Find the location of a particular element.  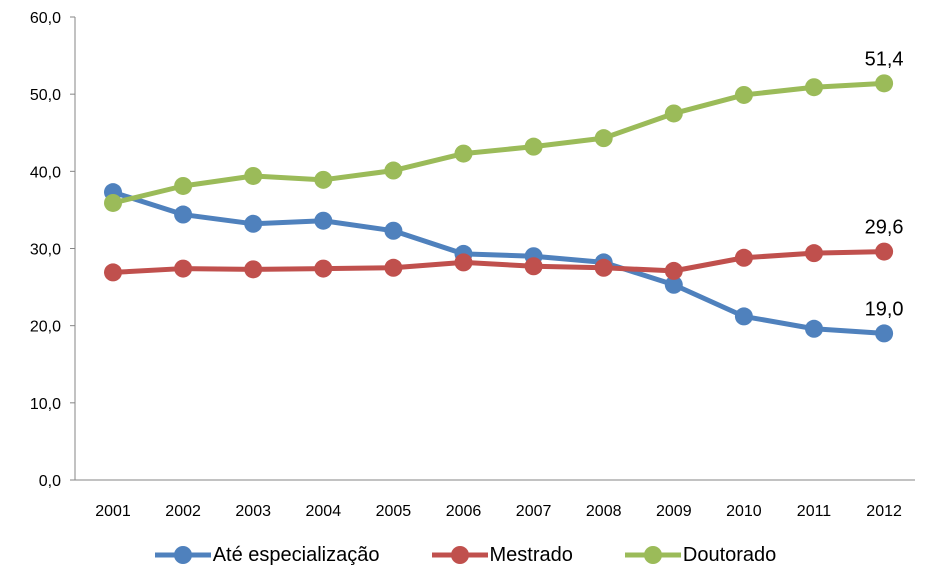

legend-label-ate-especializacao: Até especialização is located at coordinates (296, 554).